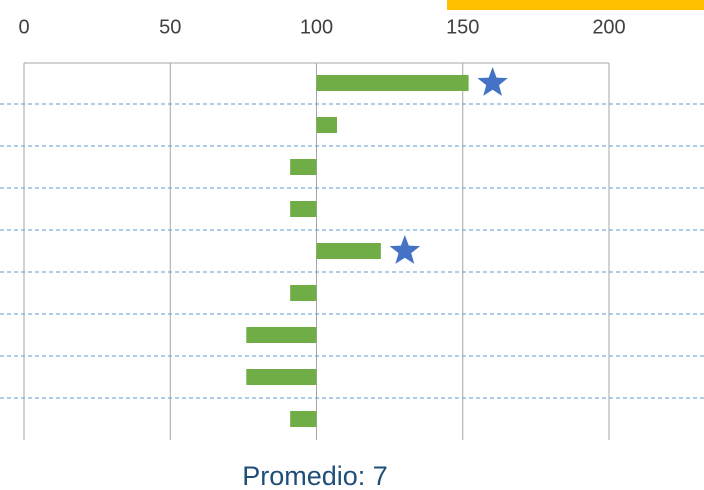 The image size is (704, 490). I want to click on x-tick-label: 200, so click(608, 27).